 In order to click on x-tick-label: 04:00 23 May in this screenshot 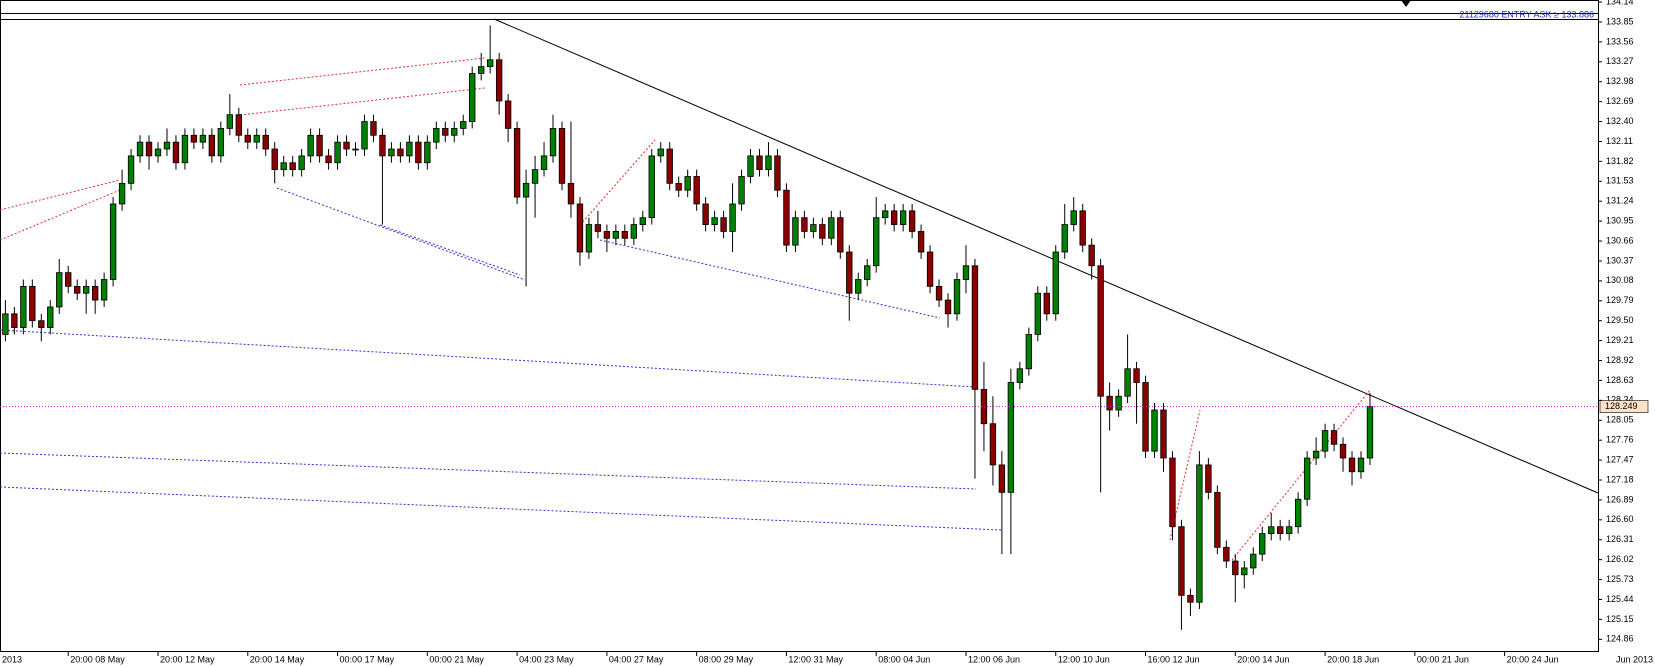, I will do `click(546, 659)`.